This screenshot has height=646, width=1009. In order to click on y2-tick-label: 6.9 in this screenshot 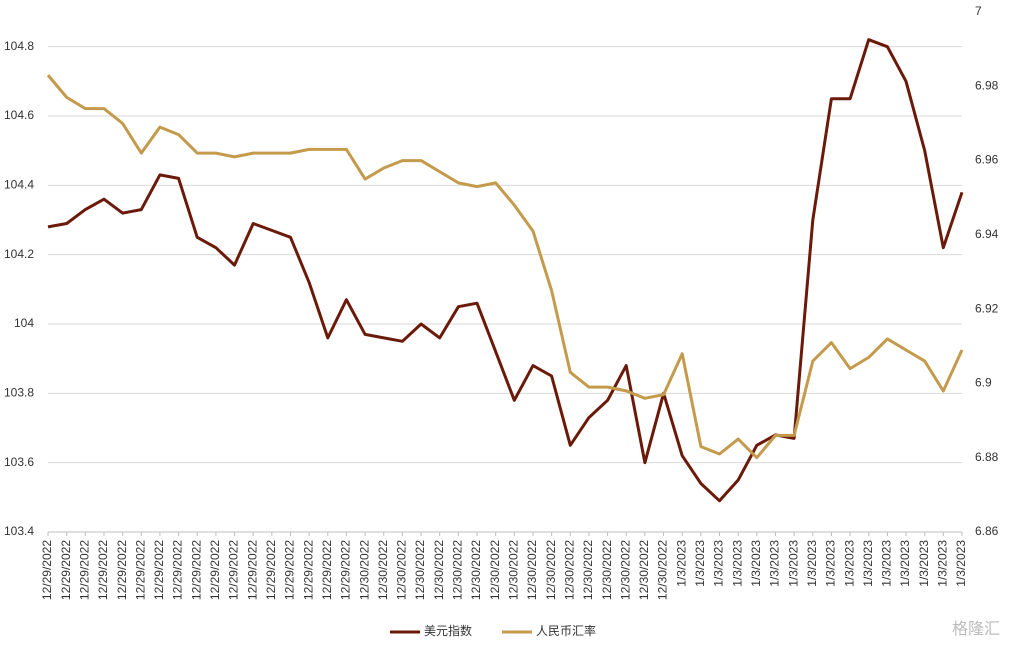, I will do `click(983, 383)`.